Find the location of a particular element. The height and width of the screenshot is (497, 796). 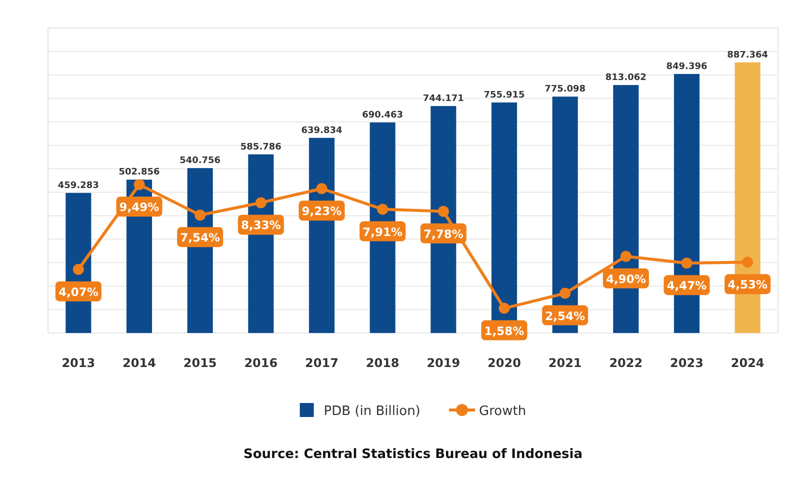

x-tick-label: 2023 is located at coordinates (687, 363).